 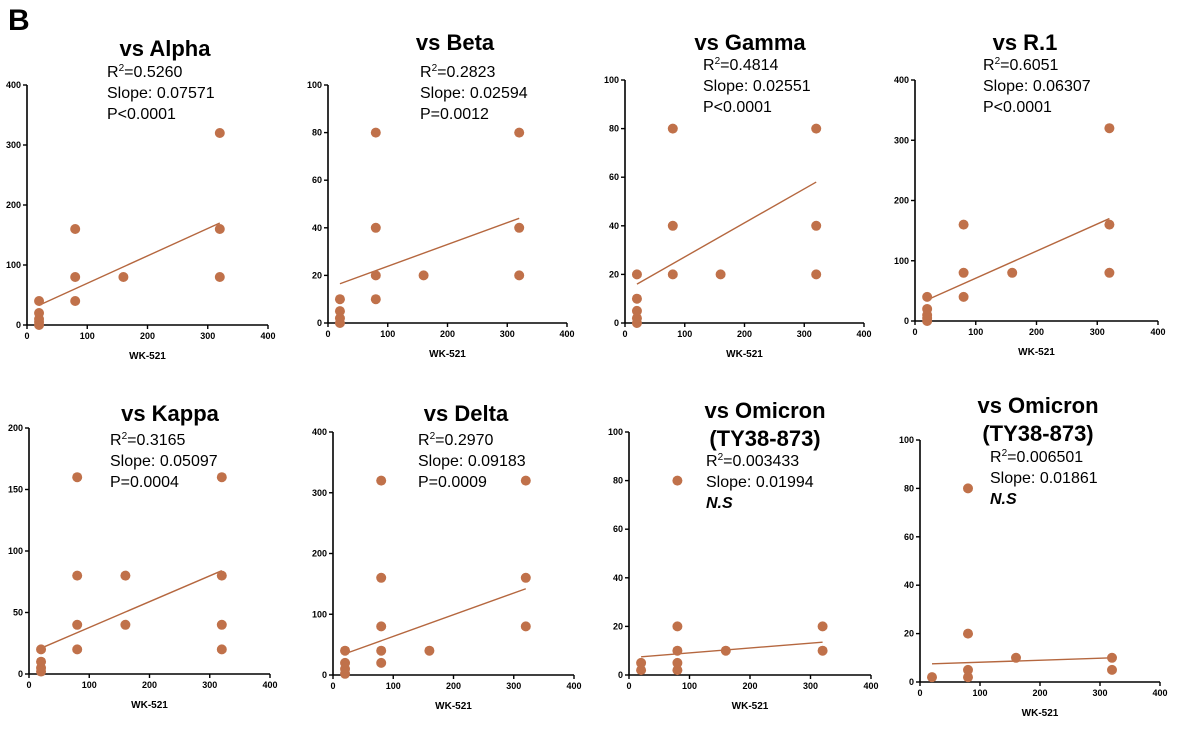 I want to click on y-tick-label: 300, so click(x=319, y=493).